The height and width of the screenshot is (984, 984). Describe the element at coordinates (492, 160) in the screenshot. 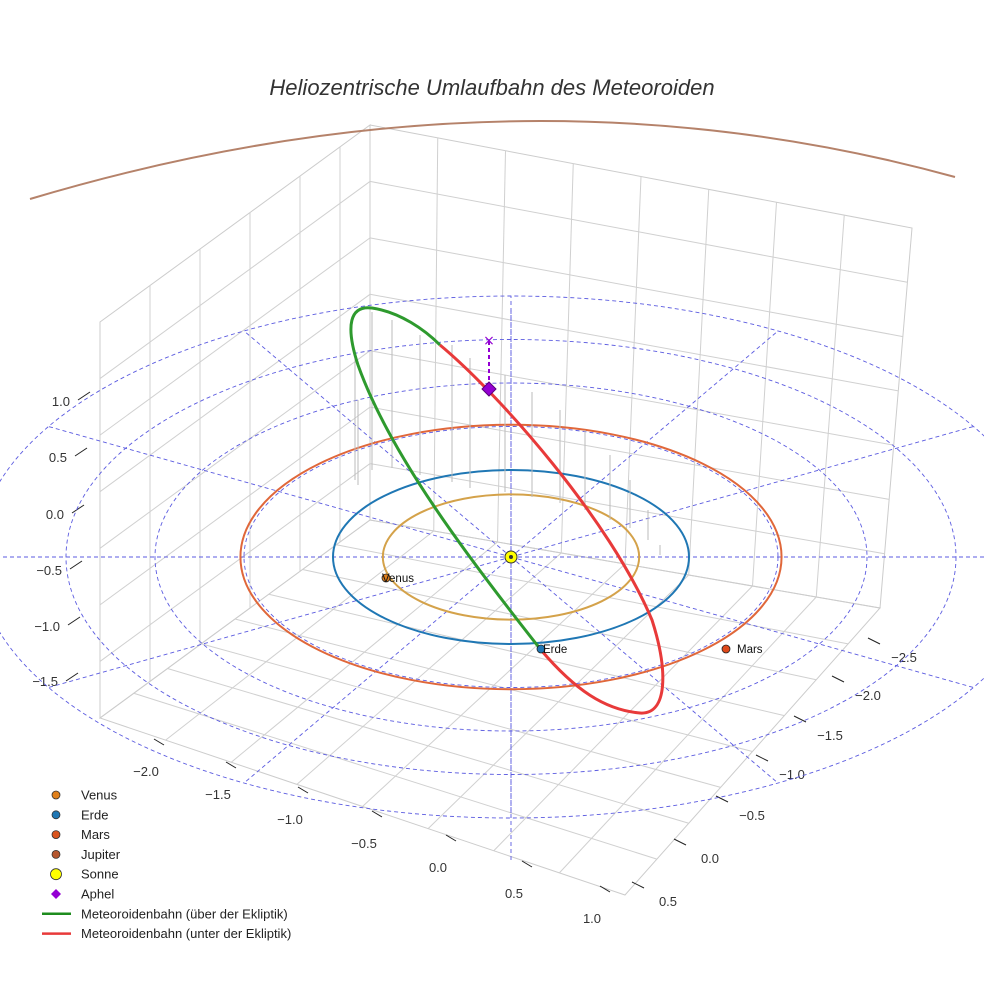

I see `orbit-jupiter` at that location.